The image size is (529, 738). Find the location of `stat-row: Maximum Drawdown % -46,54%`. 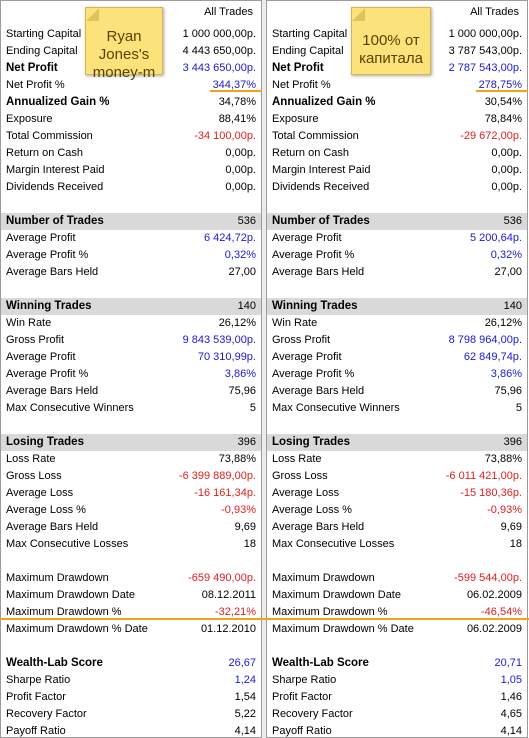

stat-row: Maximum Drawdown % -46,54% is located at coordinates (397, 612).